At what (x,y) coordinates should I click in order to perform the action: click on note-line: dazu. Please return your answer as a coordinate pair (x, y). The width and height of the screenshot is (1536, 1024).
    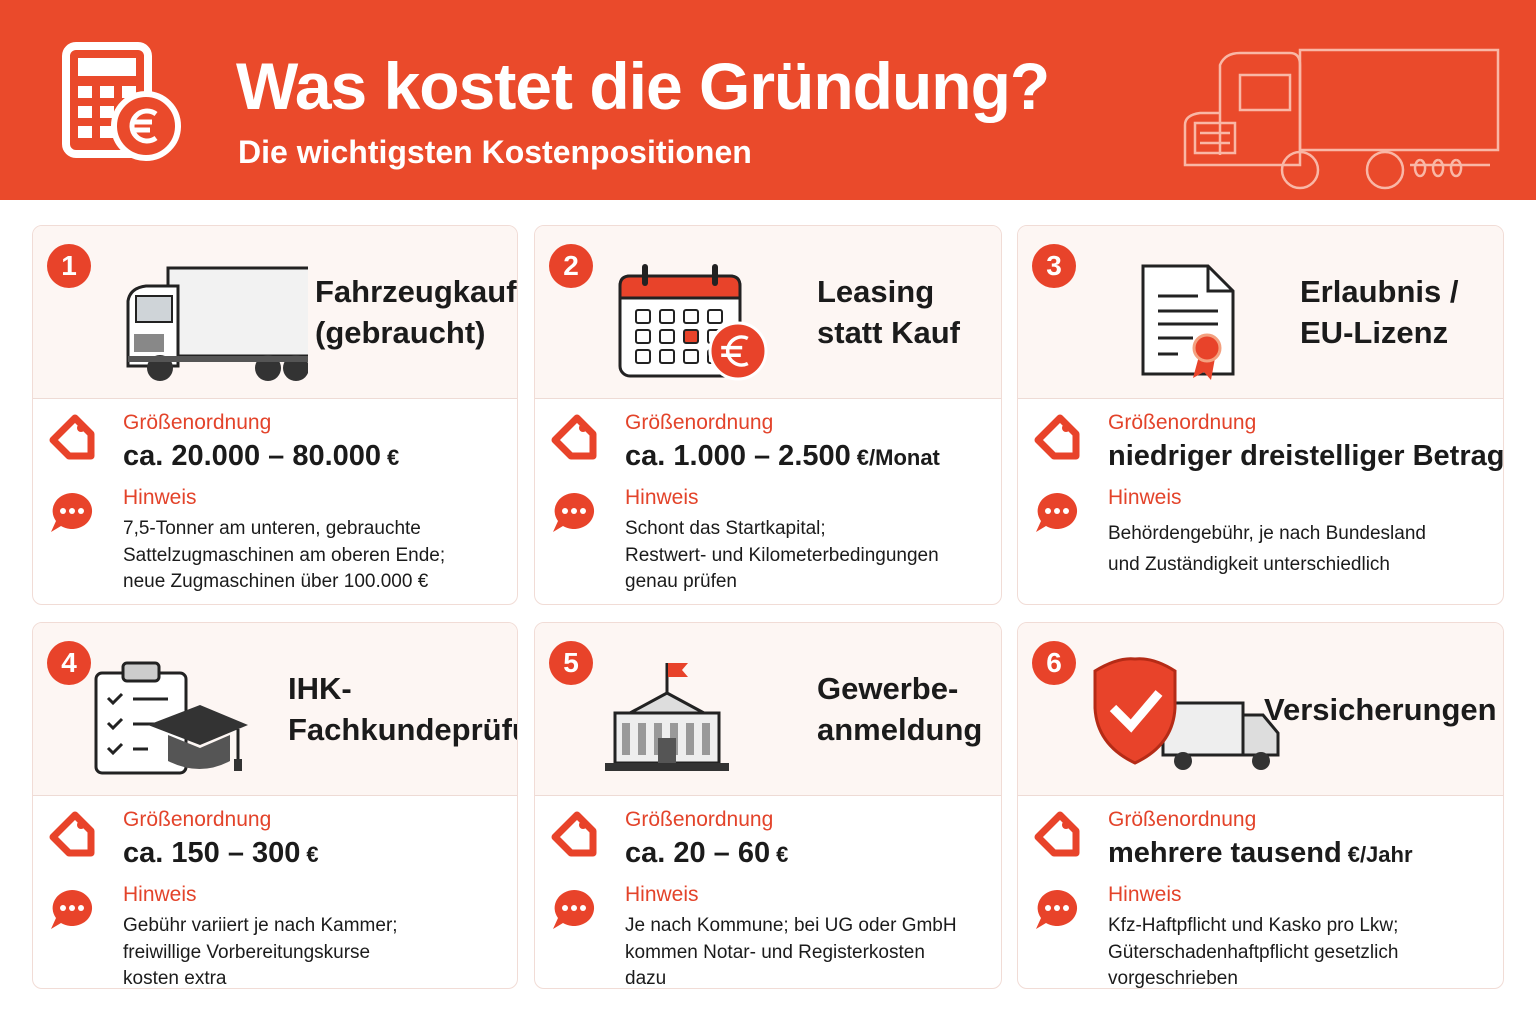
    Looking at the image, I should click on (646, 978).